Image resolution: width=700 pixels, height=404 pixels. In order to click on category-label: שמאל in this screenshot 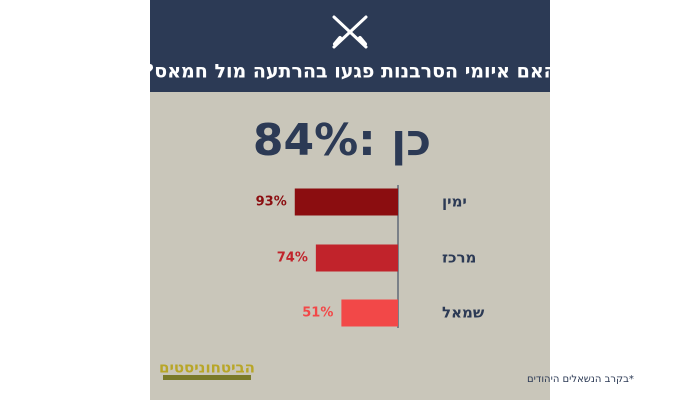, I will do `click(463, 313)`.